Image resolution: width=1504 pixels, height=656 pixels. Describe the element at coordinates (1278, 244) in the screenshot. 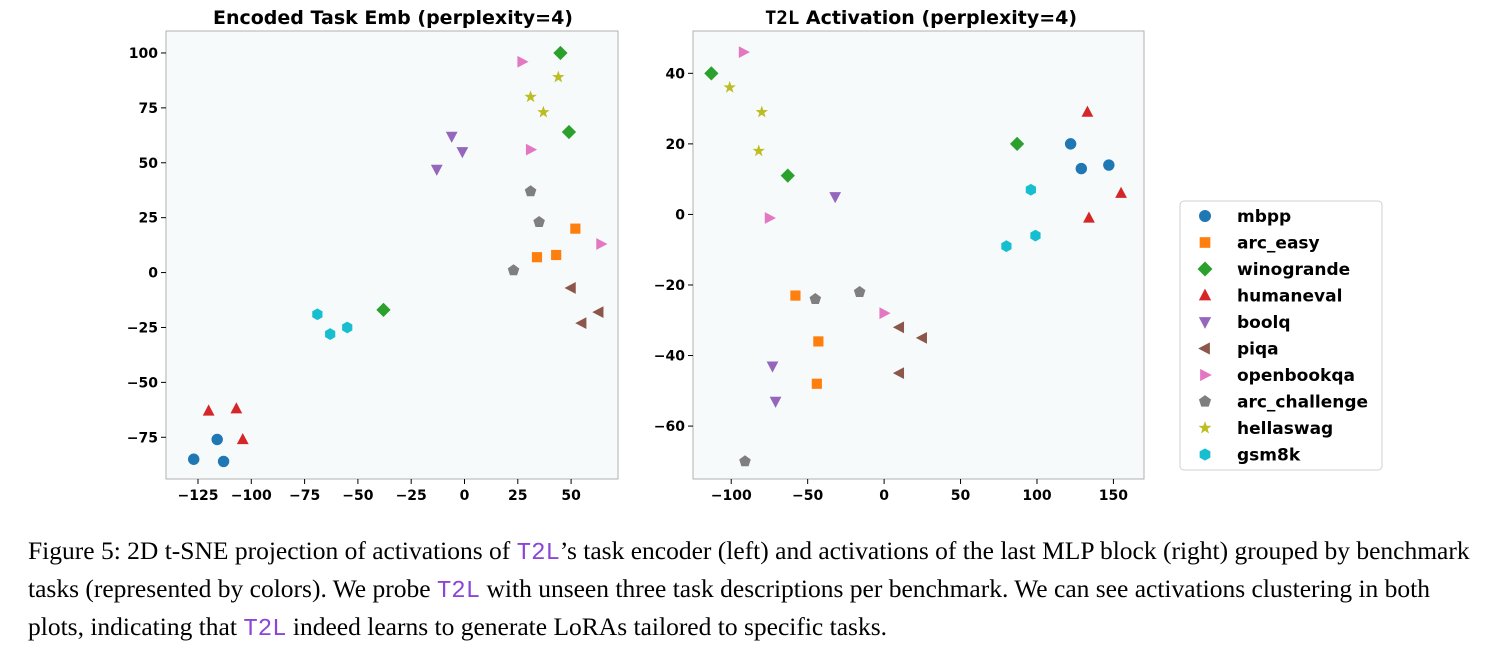

I see `legend-label-arc_easy: arc_easy` at that location.